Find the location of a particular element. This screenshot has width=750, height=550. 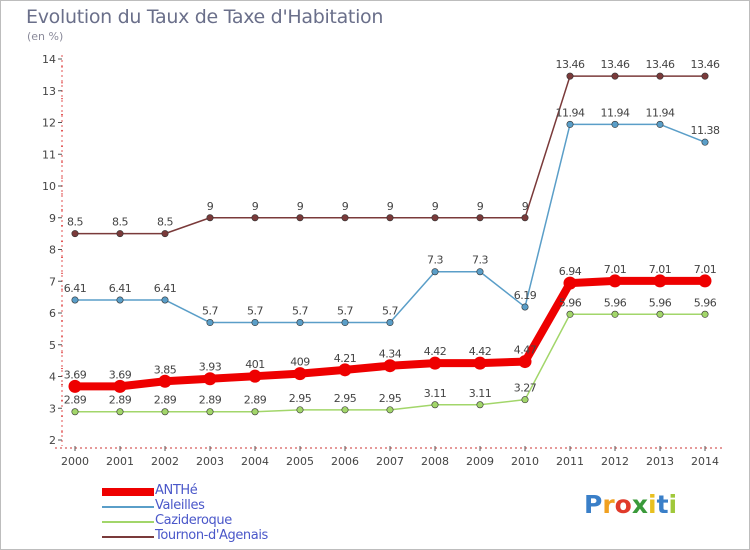

data-label: 4.34 is located at coordinates (390, 354).